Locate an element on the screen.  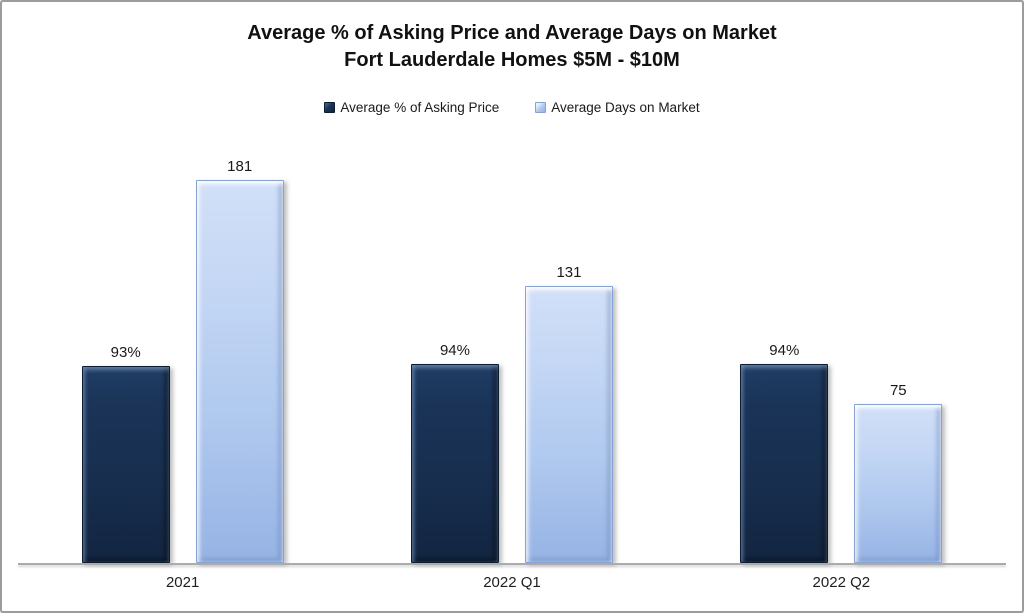
legend-swatch-asking-price-icon is located at coordinates (330, 107).